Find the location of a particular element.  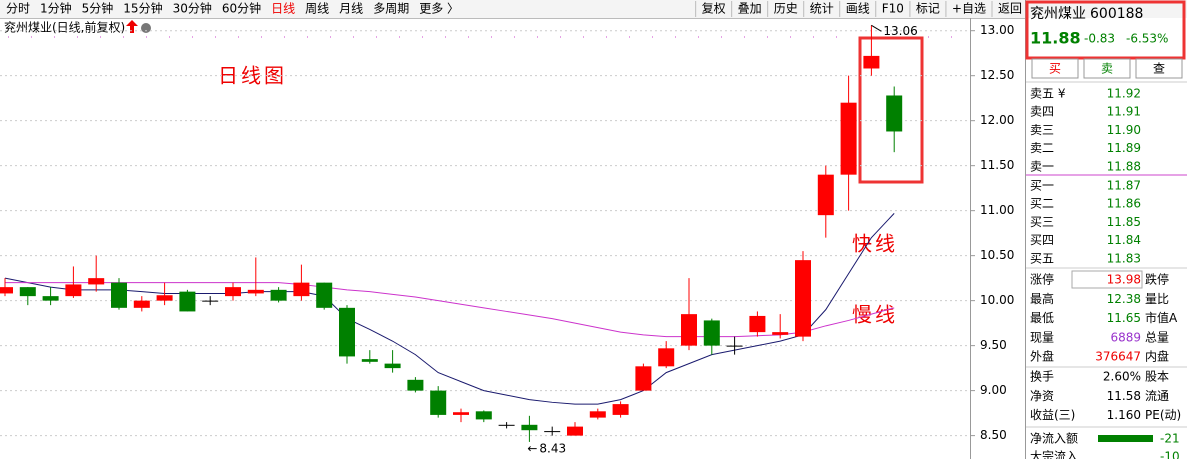

period-tab: 30分钟 is located at coordinates (192, 8).